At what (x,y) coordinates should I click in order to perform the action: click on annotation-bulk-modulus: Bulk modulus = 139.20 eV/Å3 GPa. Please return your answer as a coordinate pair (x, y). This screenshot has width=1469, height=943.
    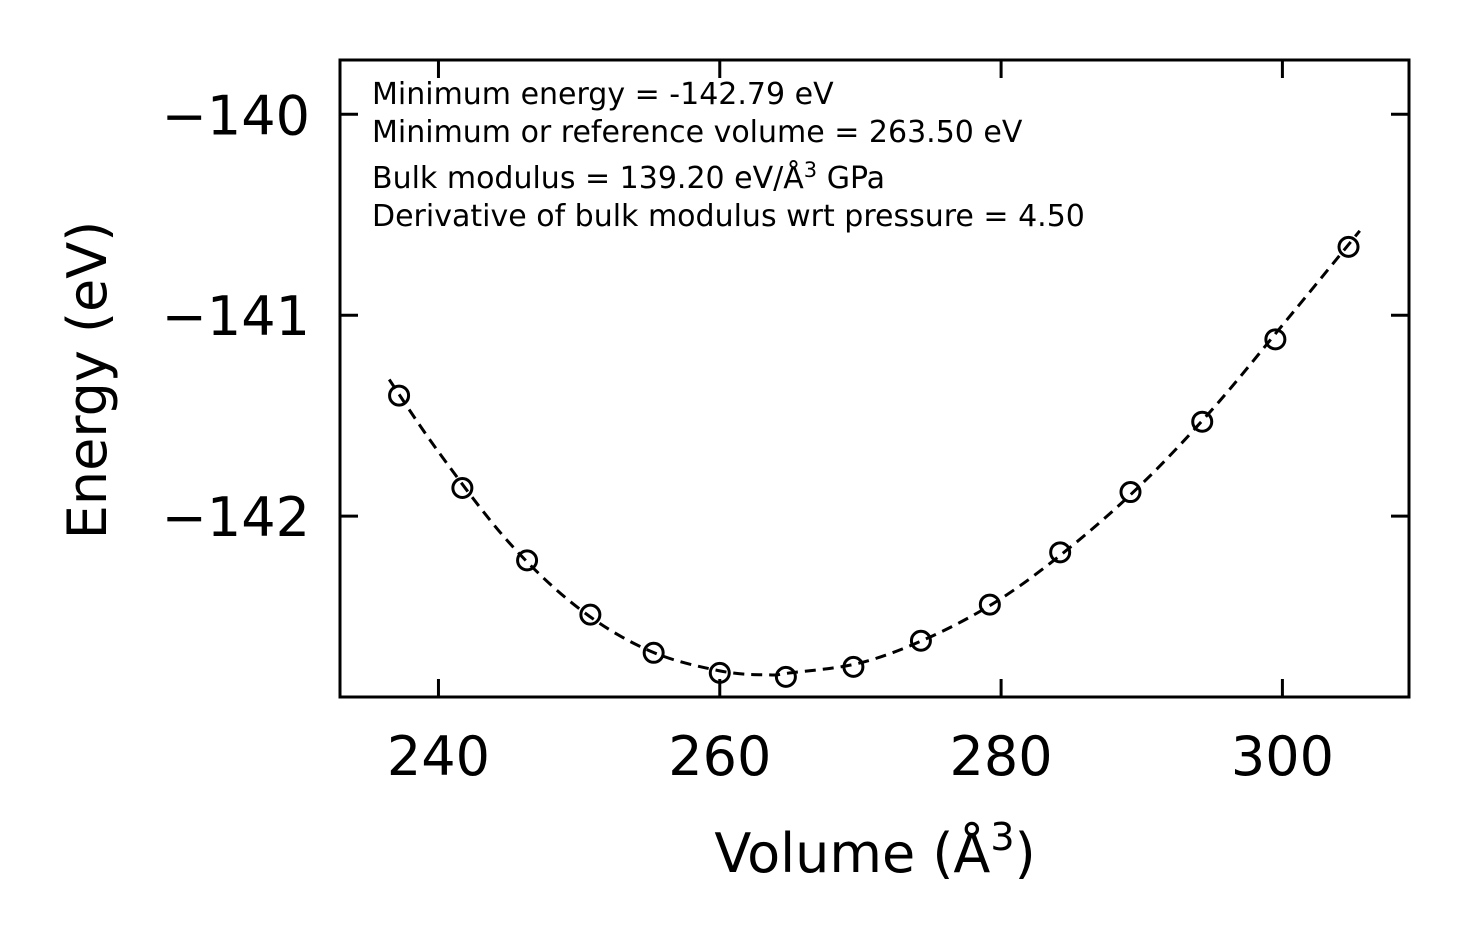
    Looking at the image, I should click on (628, 177).